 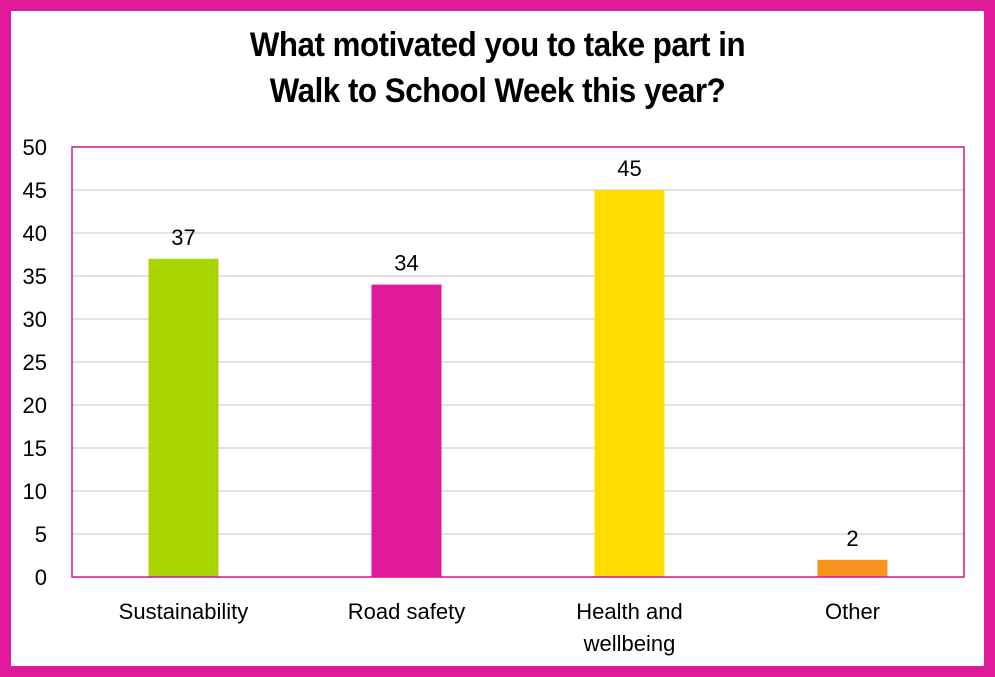 I want to click on y-axis: 0 5 10 15 20 25 30 35 40 45 50, so click(x=35, y=362).